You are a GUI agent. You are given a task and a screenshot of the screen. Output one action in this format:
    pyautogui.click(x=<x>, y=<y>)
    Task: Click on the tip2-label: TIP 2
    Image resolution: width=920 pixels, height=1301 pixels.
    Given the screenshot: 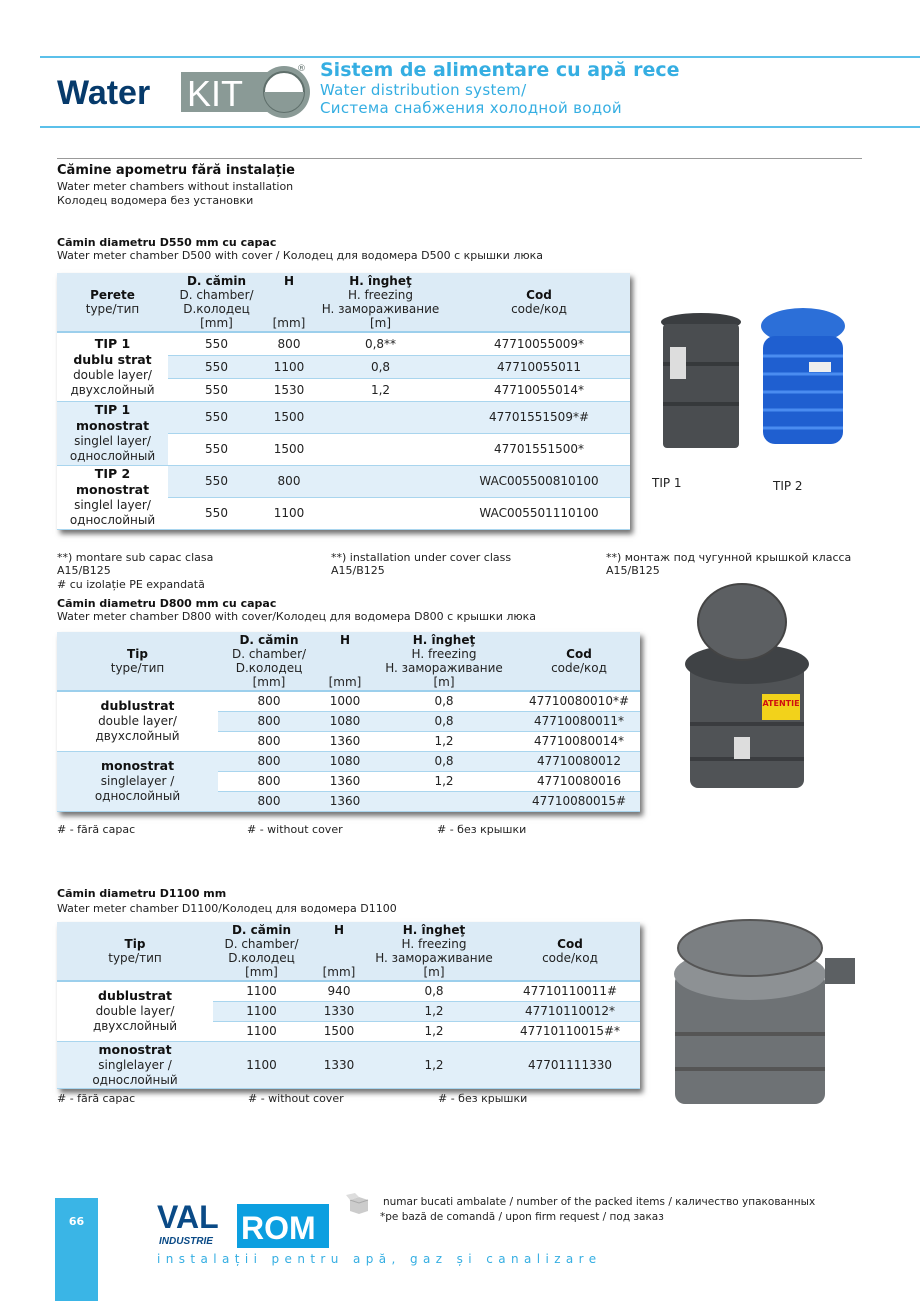 What is the action you would take?
    pyautogui.click(x=788, y=486)
    